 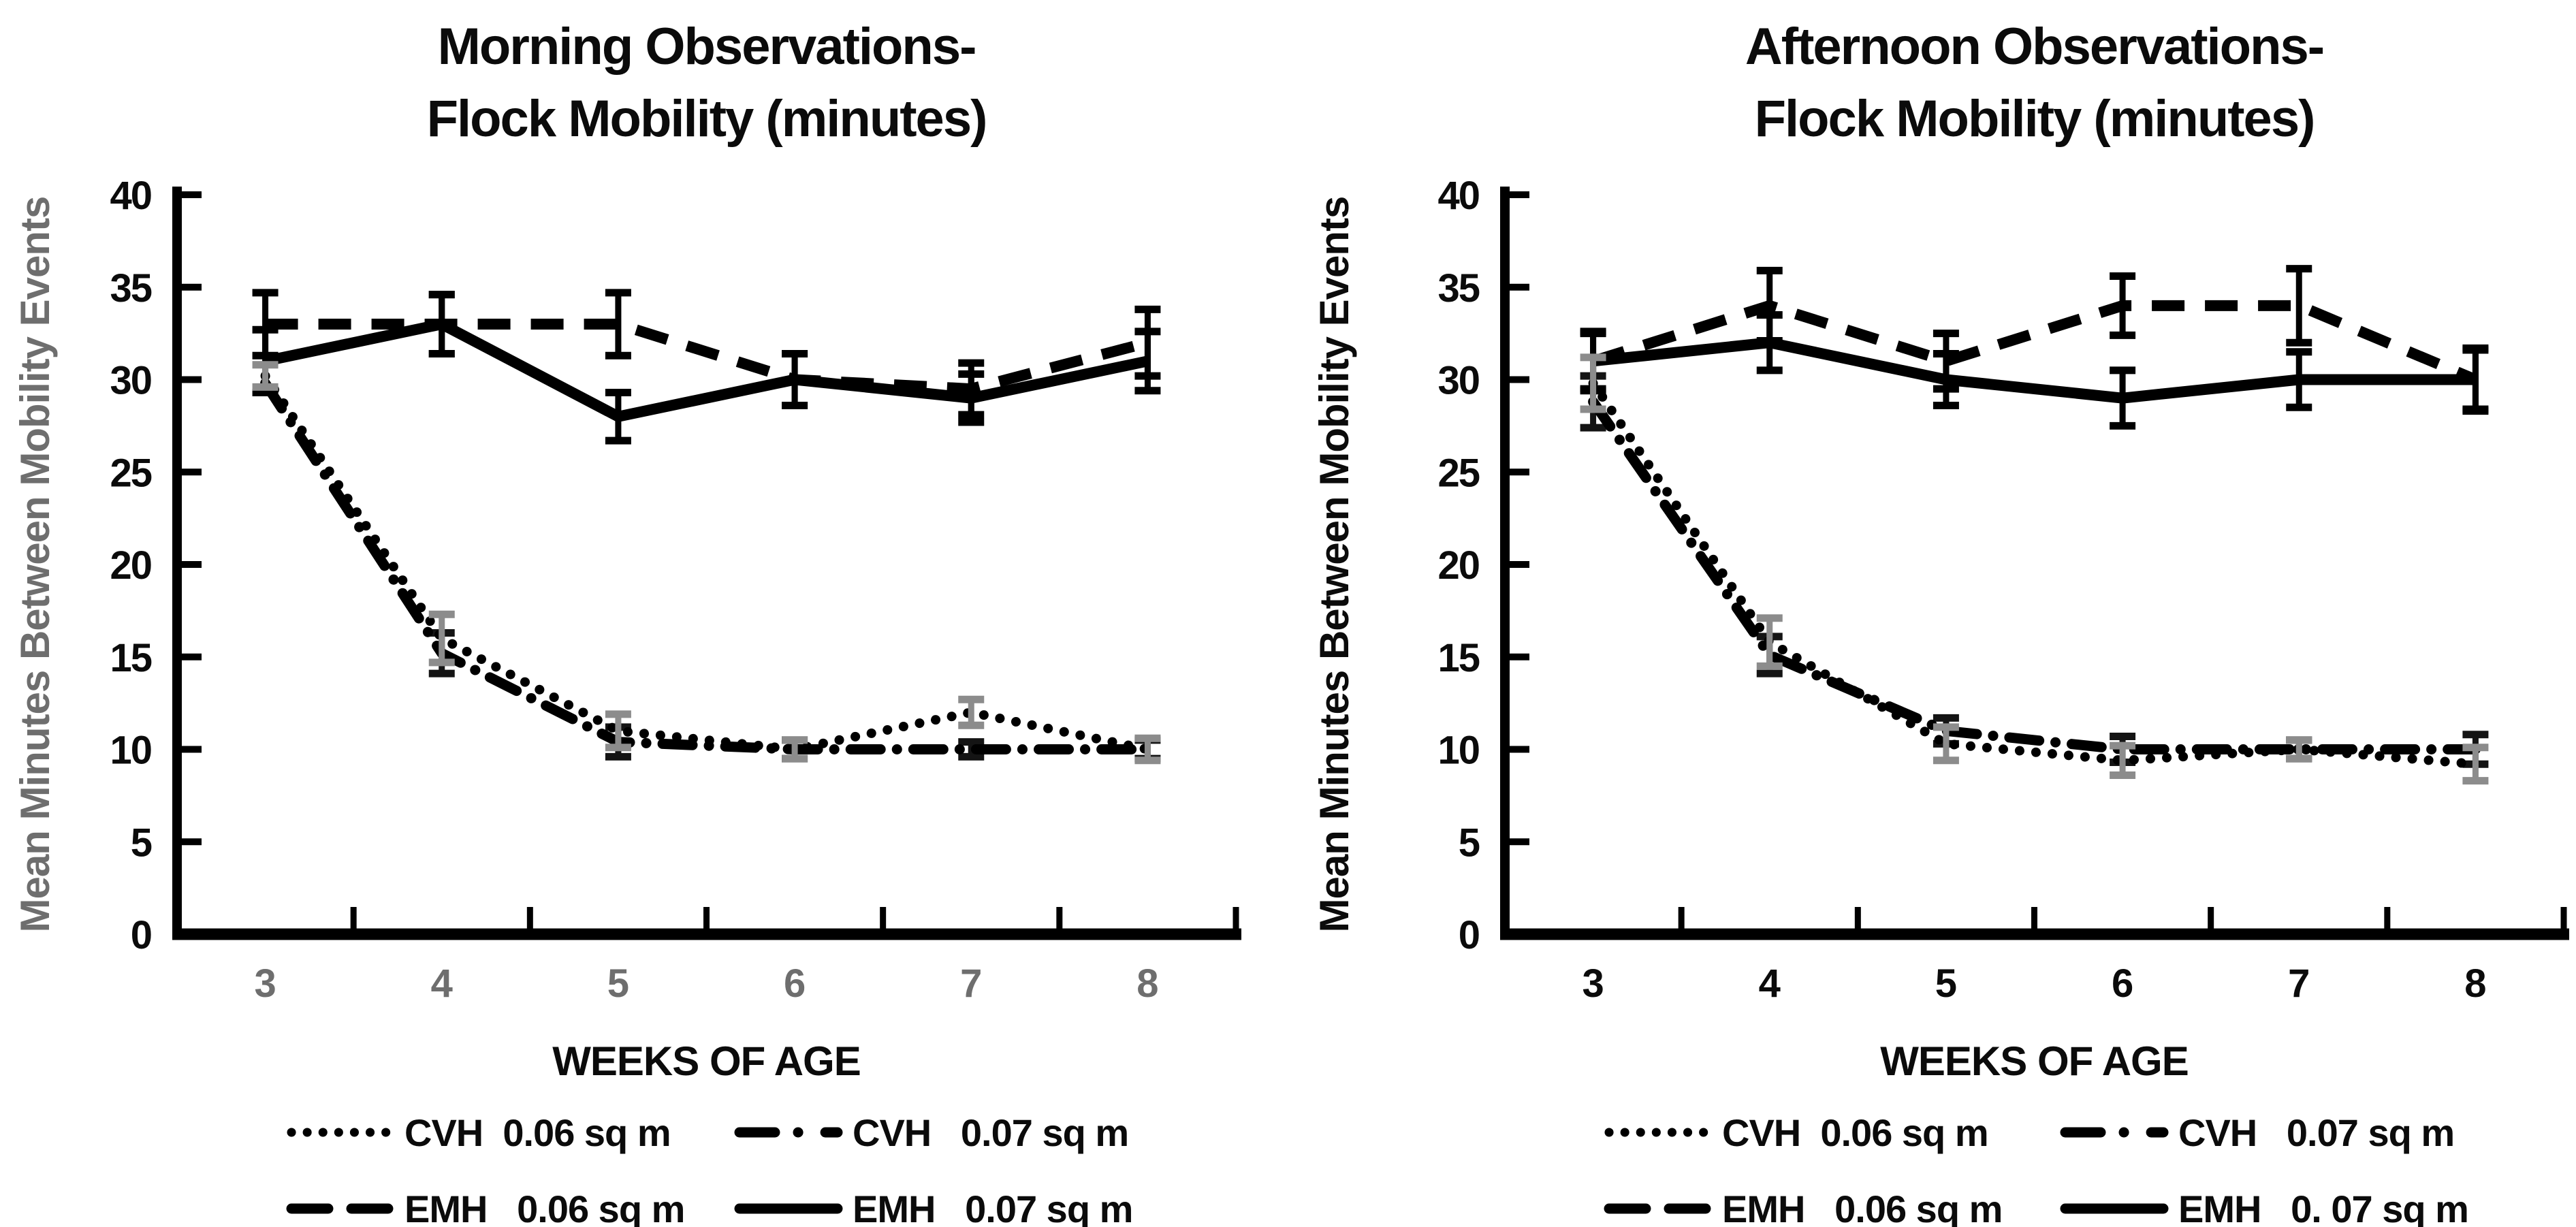 What do you see at coordinates (707, 566) in the screenshot?
I see `series-line-dashdot` at bounding box center [707, 566].